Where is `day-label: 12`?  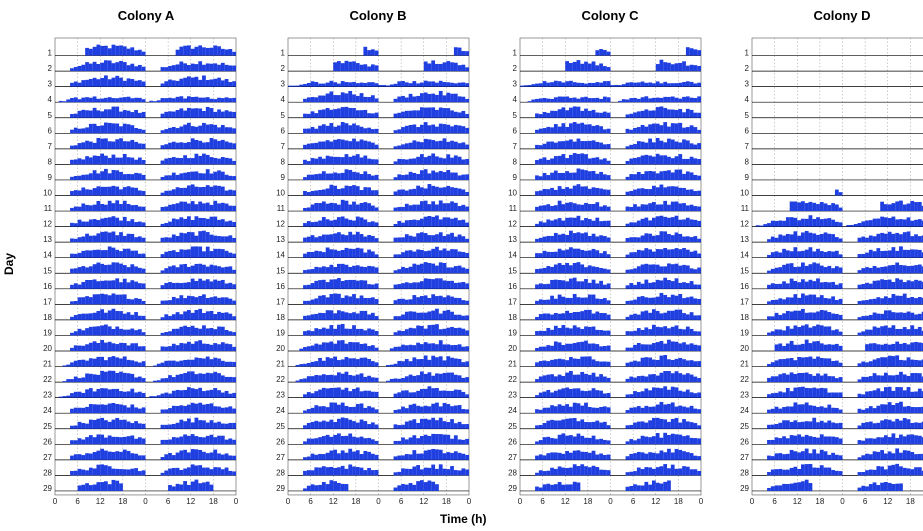
day-label: 12 is located at coordinates (512, 224).